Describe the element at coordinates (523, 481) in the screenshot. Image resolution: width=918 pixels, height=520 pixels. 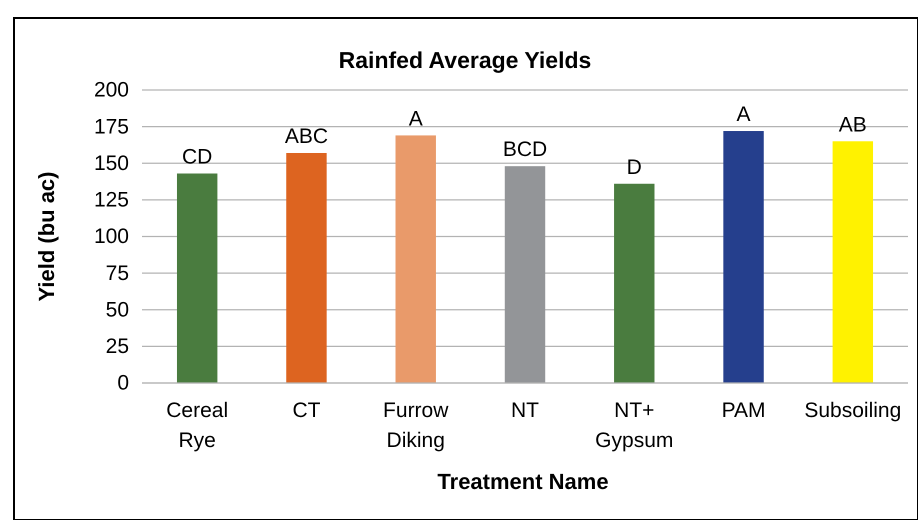
I see `x-axis-title: Treatment Name` at that location.